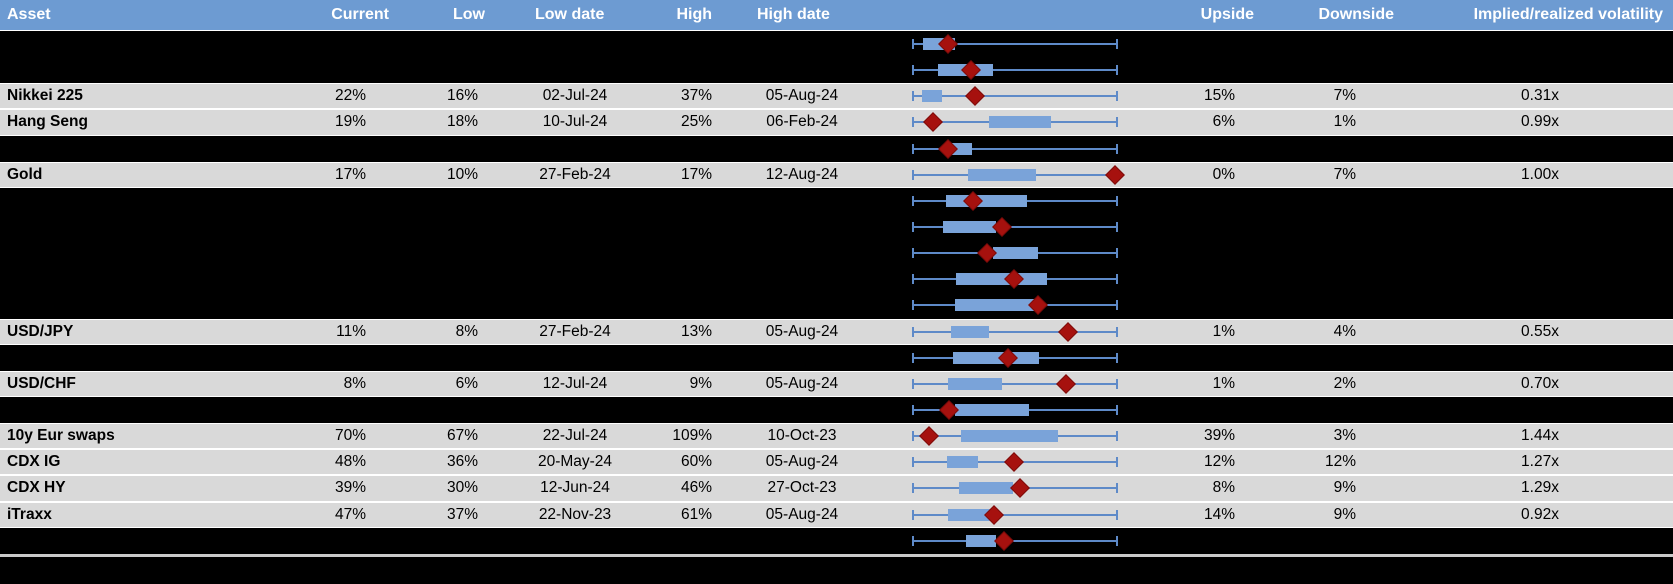 The height and width of the screenshot is (584, 1673). What do you see at coordinates (793, 14) in the screenshot?
I see `column-header-high-date: High date` at bounding box center [793, 14].